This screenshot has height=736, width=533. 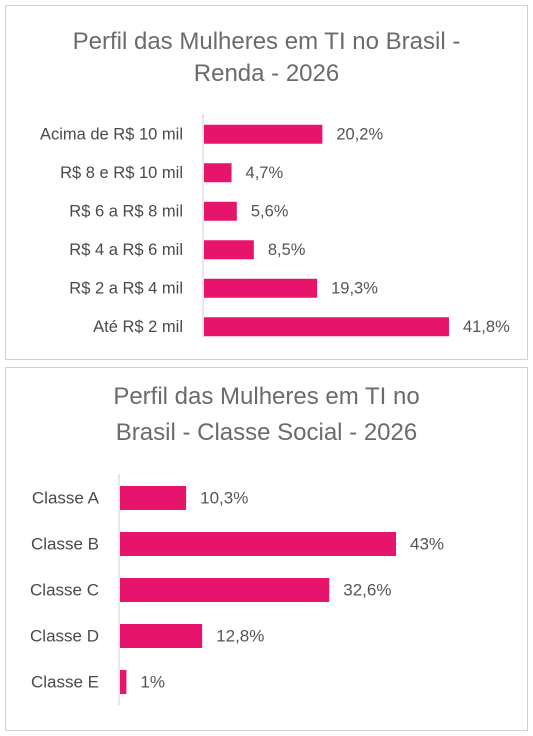 I want to click on income-category-label: Acima de R$ 10 mil, so click(x=111, y=134).